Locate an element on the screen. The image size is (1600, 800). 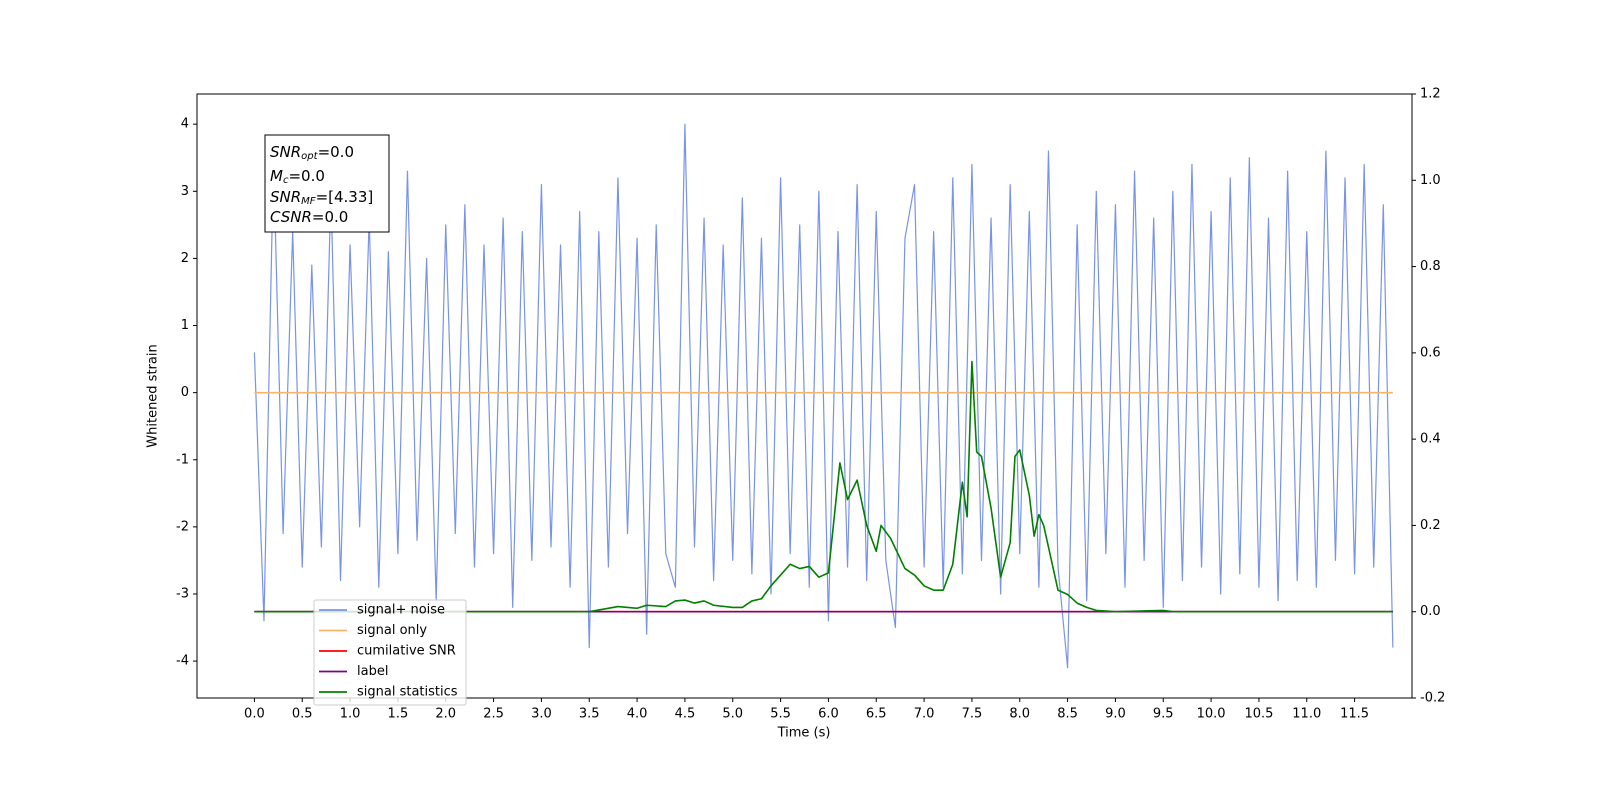
annotation-symbol: CSNR is located at coordinates (291, 217).